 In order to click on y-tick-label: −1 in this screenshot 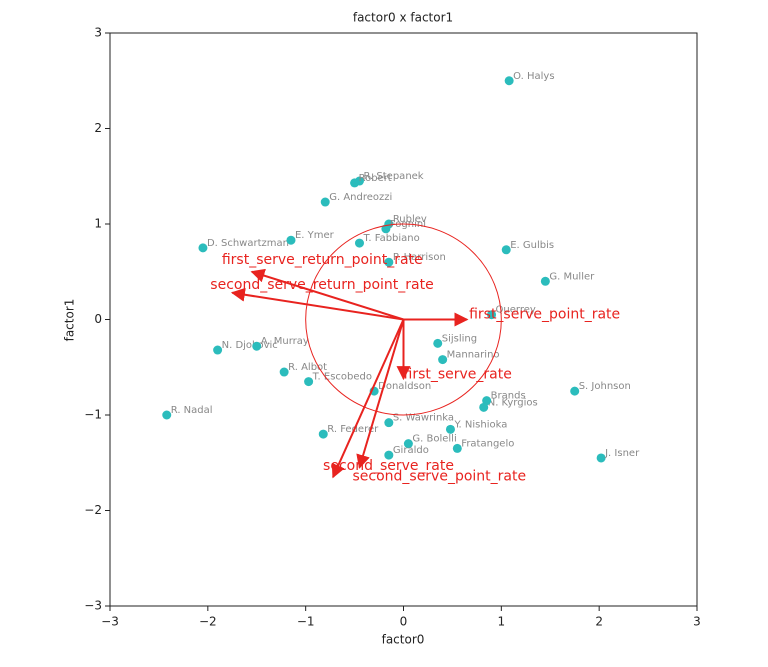, I will do `click(93, 415)`.